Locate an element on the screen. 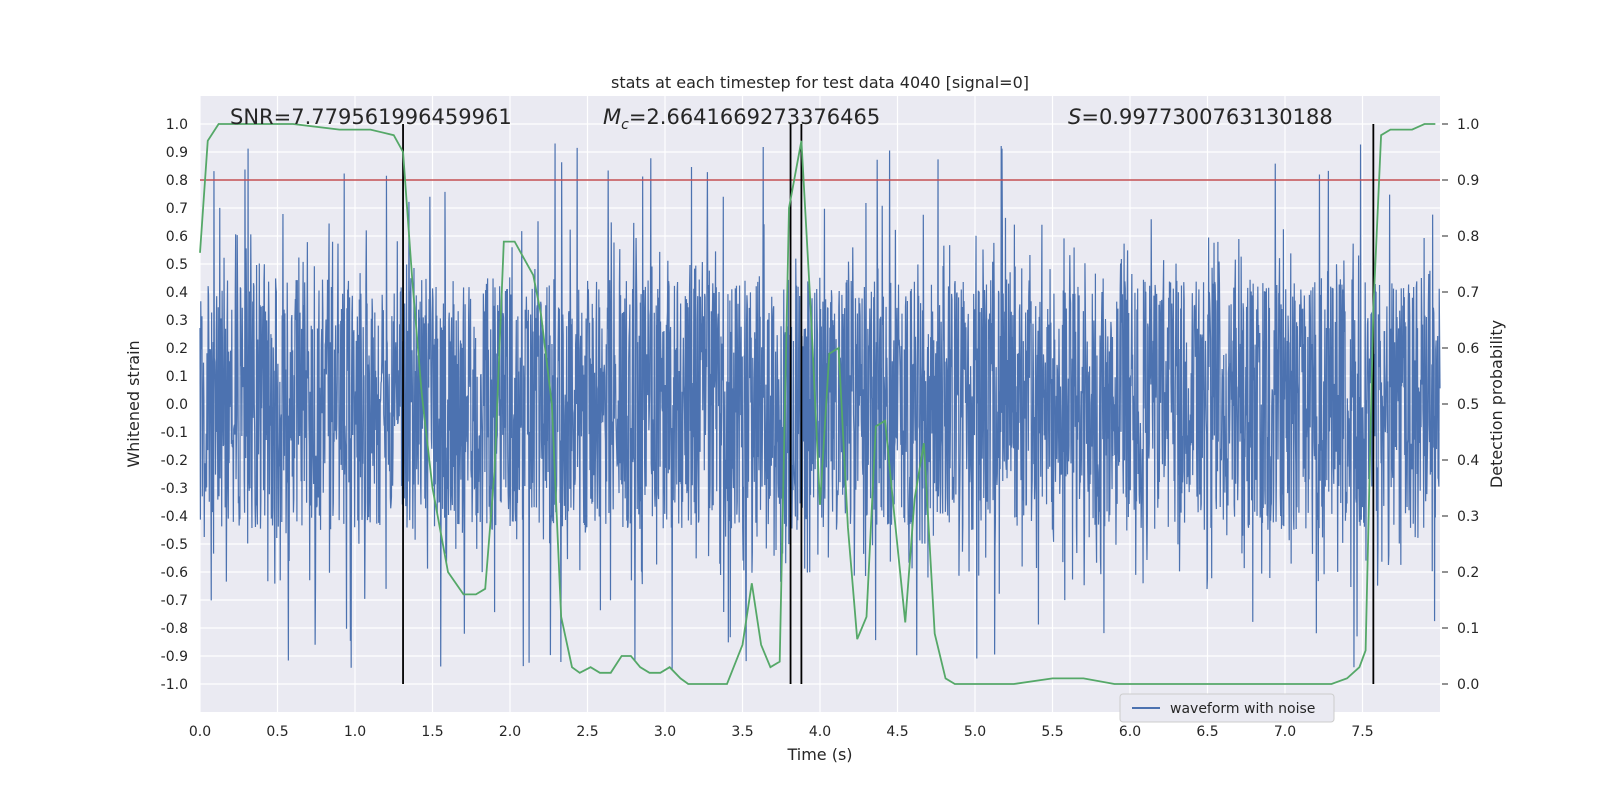  y-right-tick-label: 0.9 is located at coordinates (1468, 181).